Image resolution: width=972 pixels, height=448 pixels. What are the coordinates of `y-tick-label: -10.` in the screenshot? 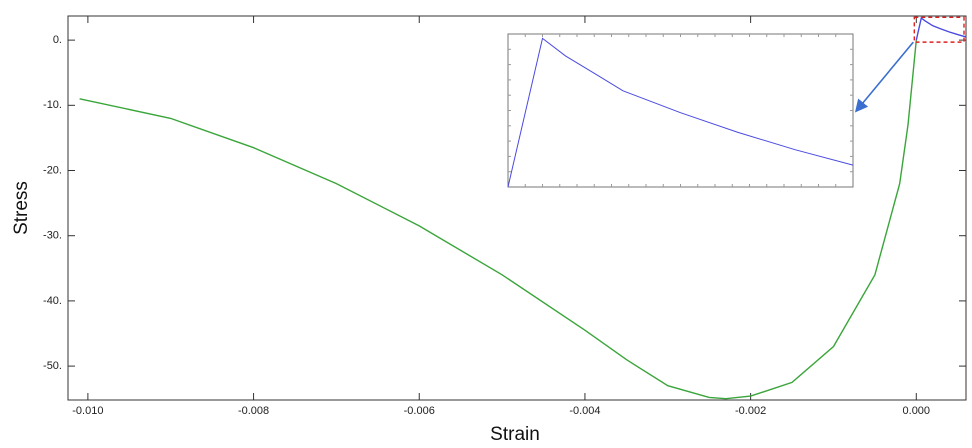 It's located at (52, 105).